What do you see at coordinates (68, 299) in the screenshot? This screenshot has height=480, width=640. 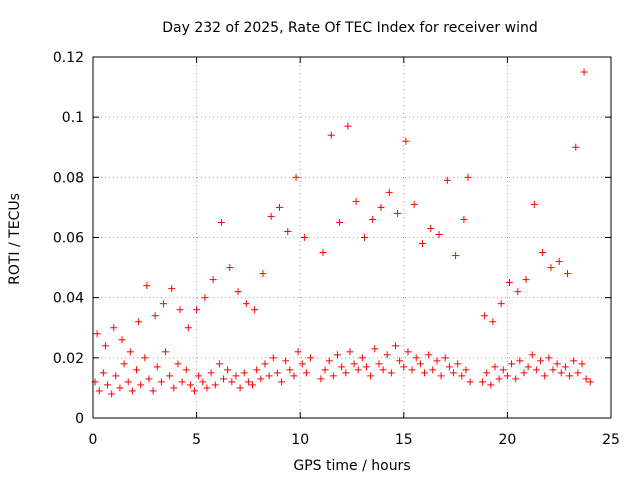 I see `y-tick-label: 0.04` at bounding box center [68, 299].